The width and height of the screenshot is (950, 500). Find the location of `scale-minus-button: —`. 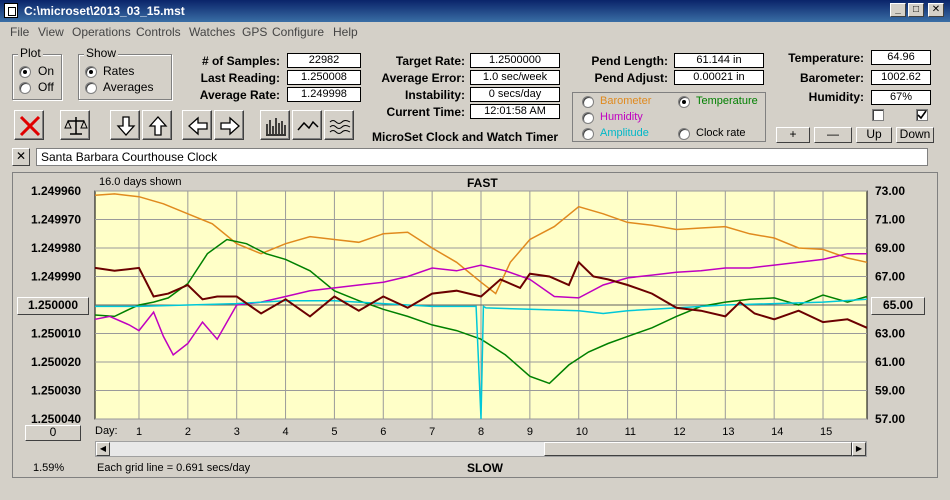

scale-minus-button: — is located at coordinates (833, 135).